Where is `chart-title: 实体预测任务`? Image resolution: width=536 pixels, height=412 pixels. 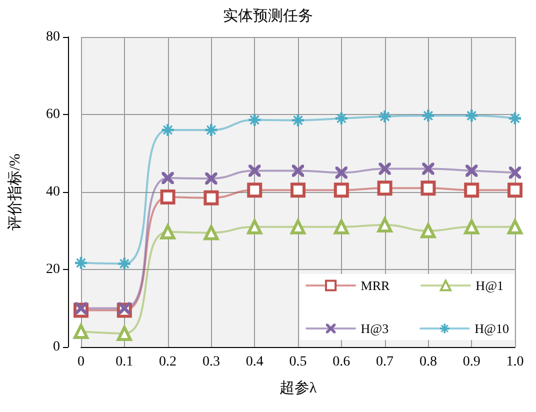 chart-title: 实体预测任务 is located at coordinates (268, 16).